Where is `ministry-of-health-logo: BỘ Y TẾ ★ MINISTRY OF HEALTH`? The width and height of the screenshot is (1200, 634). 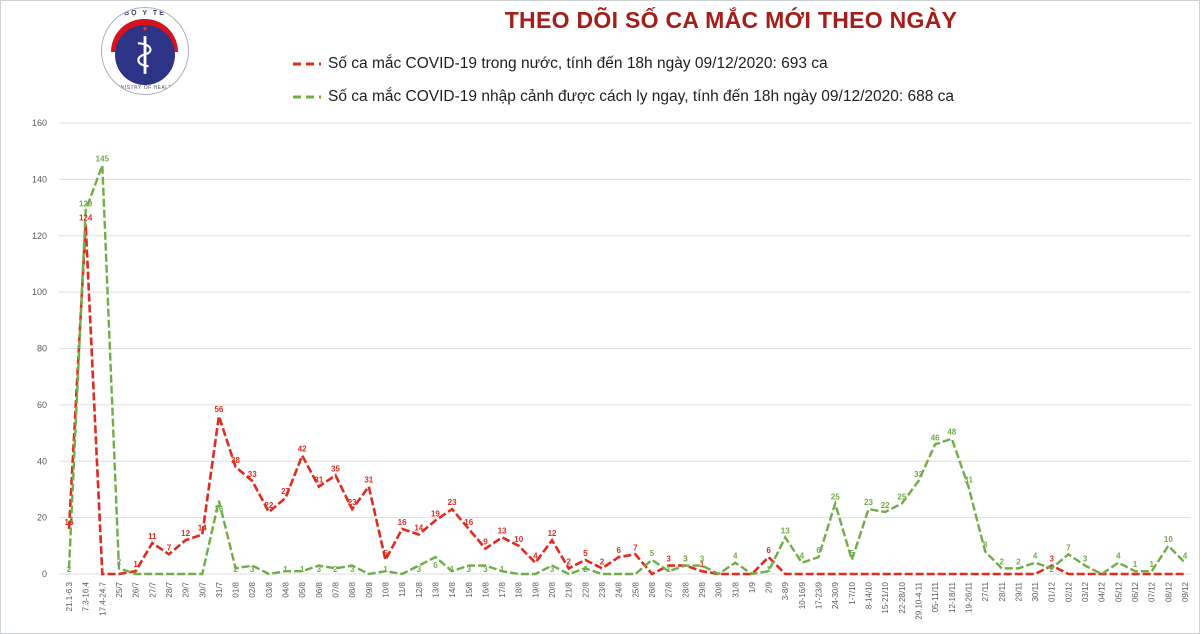
ministry-of-health-logo: BỘ Y TẾ ★ MINISTRY OF HEALTH is located at coordinates (145, 51).